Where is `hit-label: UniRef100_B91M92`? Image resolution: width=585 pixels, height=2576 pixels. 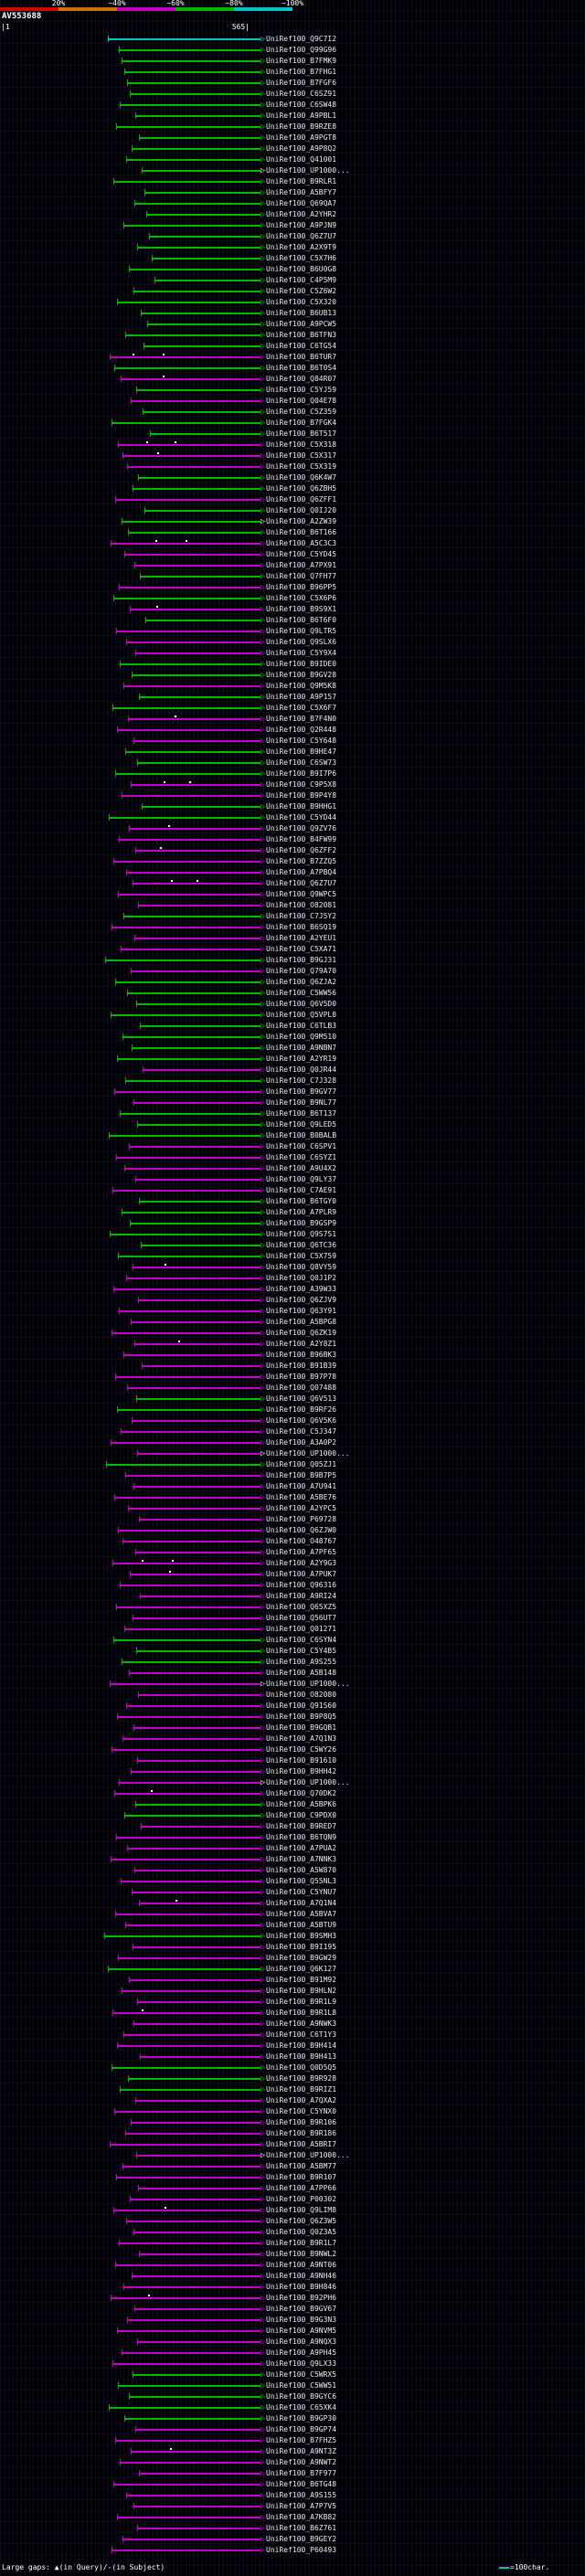
hit-label: UniRef100_B91M92 is located at coordinates (301, 1980).